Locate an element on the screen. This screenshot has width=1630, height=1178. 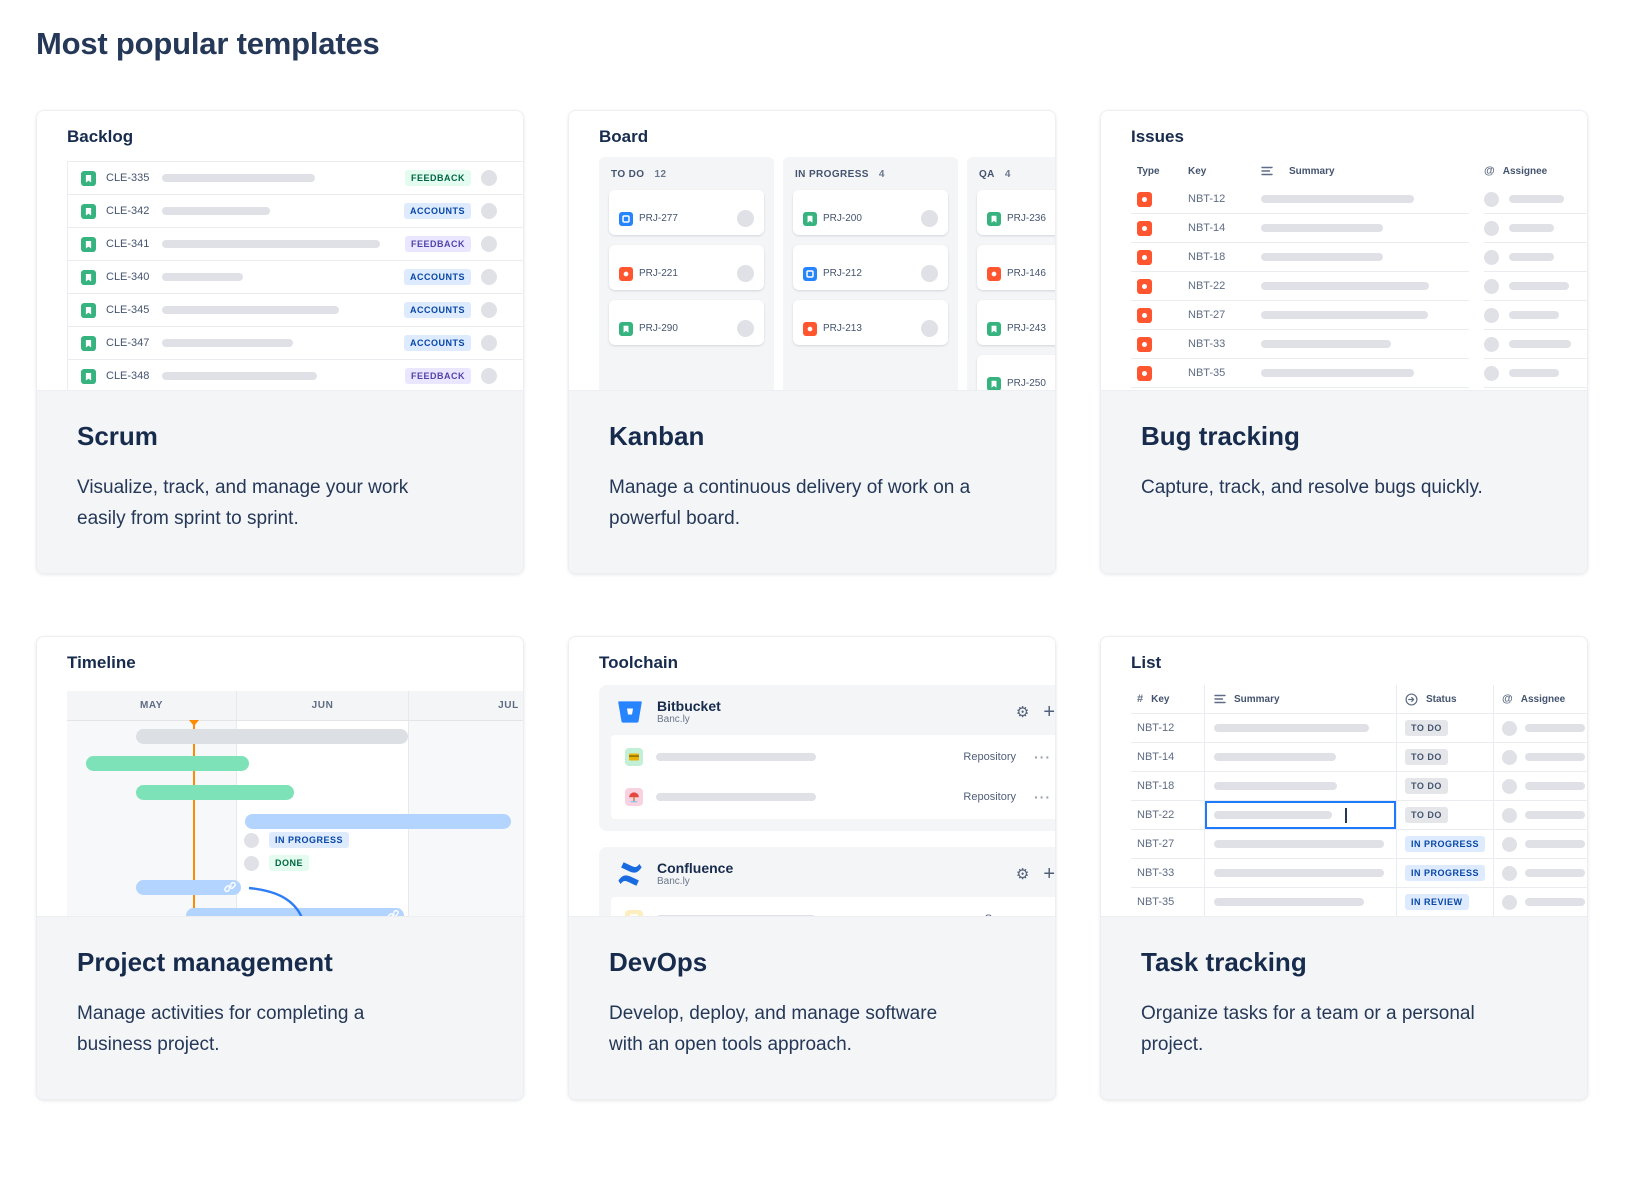
column-name: QA is located at coordinates (987, 174).